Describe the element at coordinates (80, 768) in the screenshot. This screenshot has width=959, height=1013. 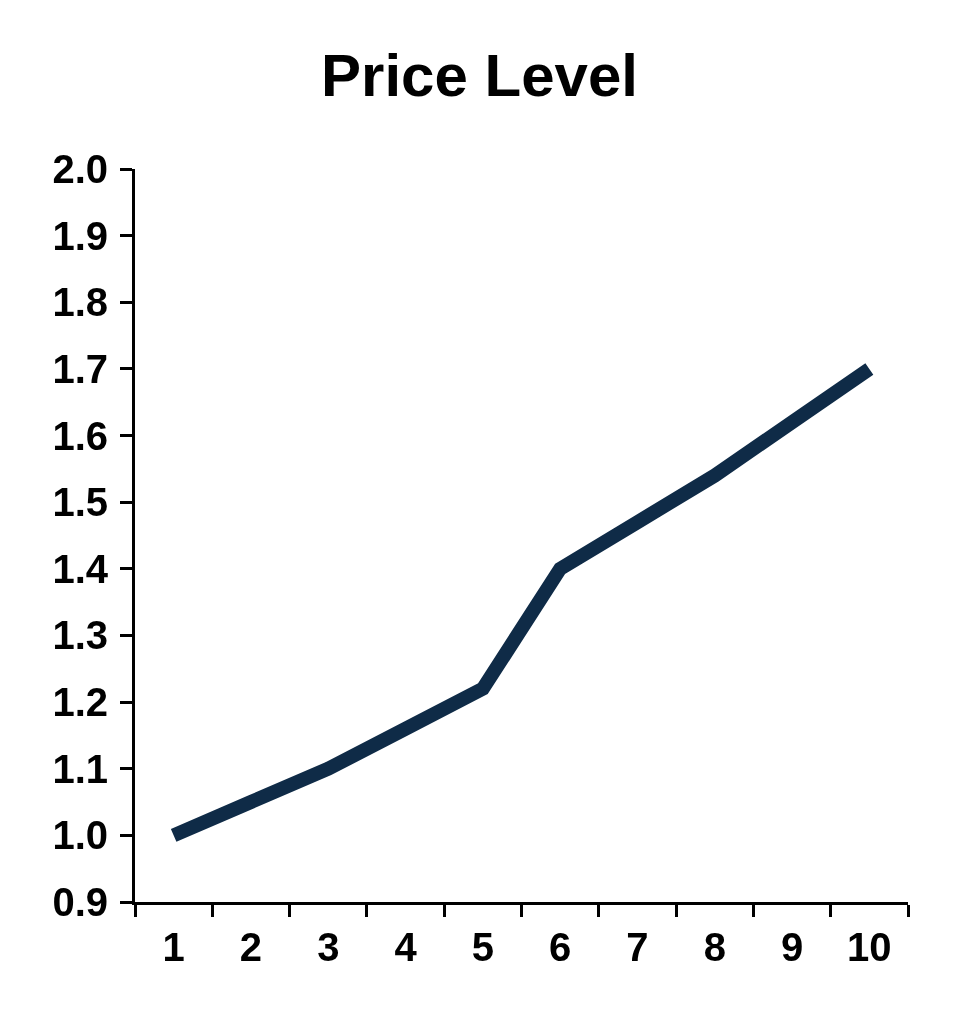
I see `y-tick-label: 1.1` at that location.